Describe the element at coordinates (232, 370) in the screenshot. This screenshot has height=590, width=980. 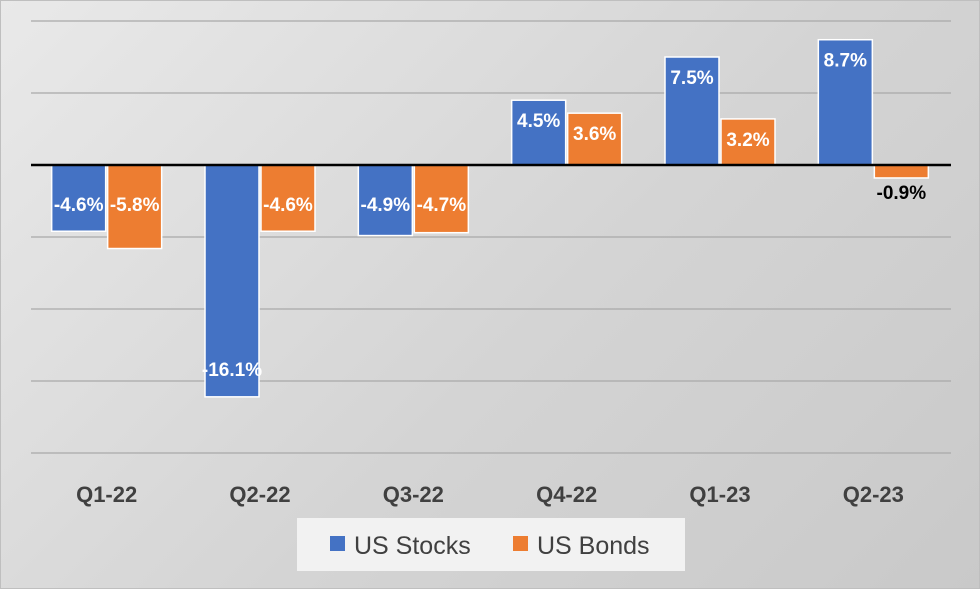
I see `data-label: -16.1%` at that location.